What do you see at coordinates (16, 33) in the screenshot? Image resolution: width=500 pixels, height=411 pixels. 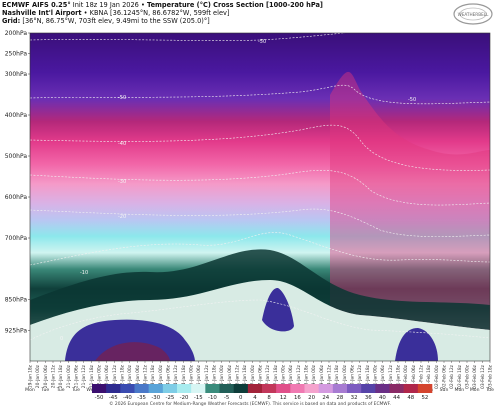 I see `y-tick-label: 200hPa` at bounding box center [16, 33].